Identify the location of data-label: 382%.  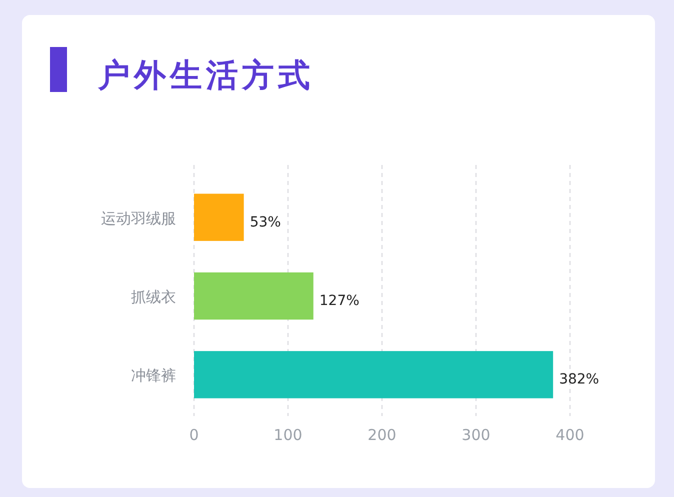
(579, 380).